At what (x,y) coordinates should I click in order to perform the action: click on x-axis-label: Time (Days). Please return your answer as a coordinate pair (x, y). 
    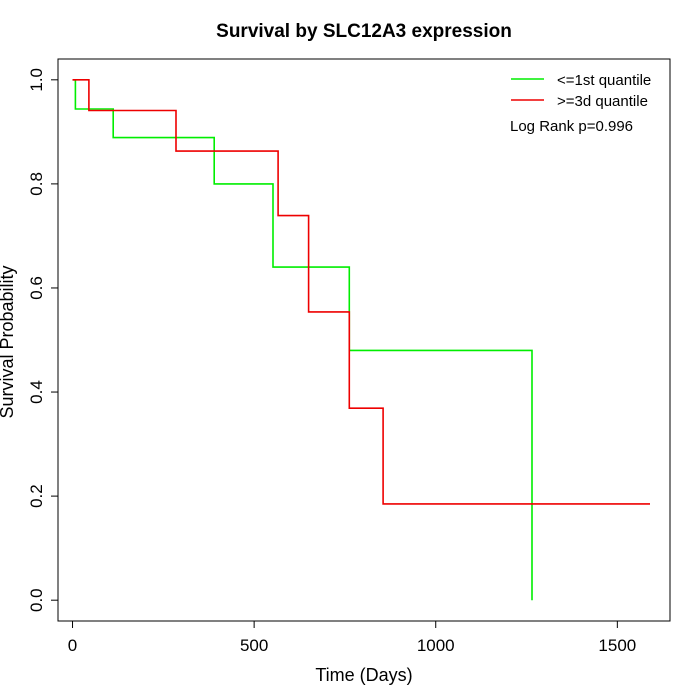
    Looking at the image, I should click on (363, 675).